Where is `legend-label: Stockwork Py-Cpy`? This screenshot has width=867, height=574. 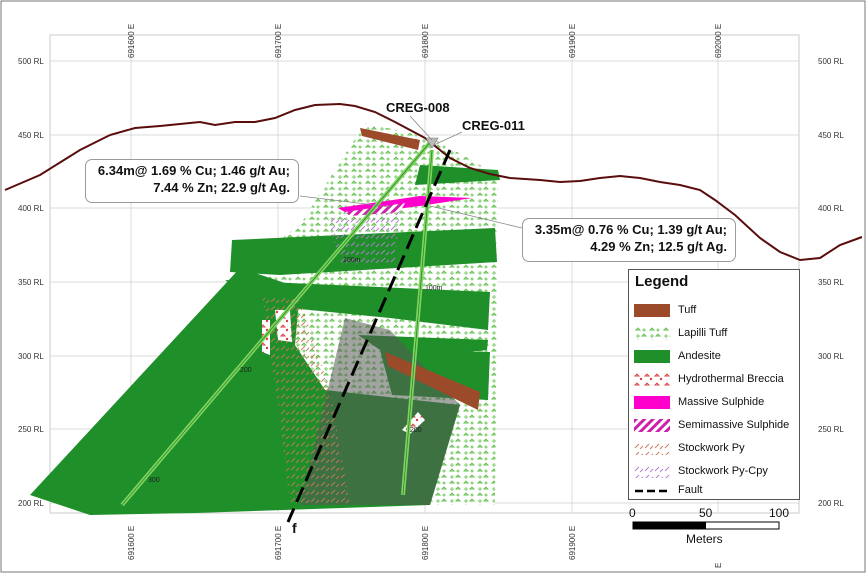
legend-label: Stockwork Py-Cpy is located at coordinates (723, 471).